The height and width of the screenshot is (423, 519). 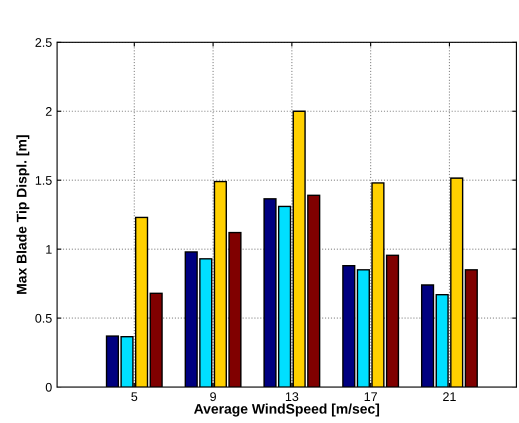 What do you see at coordinates (287, 410) in the screenshot?
I see `x-axis-title: Average WindSpeed [m/sec]` at bounding box center [287, 410].